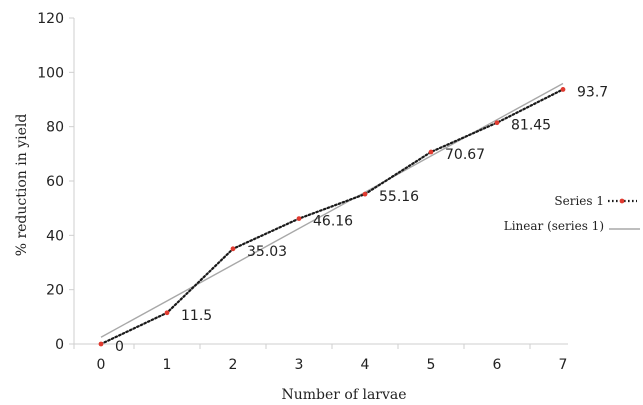 Image resolution: width=643 pixels, height=405 pixels. Describe the element at coordinates (50, 19) in the screenshot. I see `y-tick-label: 120` at that location.